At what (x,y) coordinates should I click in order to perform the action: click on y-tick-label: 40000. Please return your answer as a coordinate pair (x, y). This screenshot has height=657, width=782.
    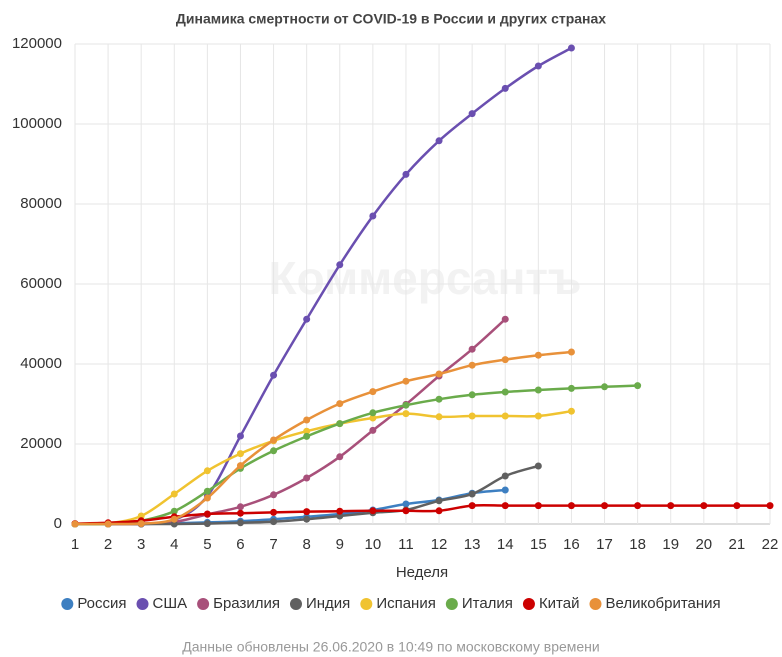
    Looking at the image, I should click on (41, 363).